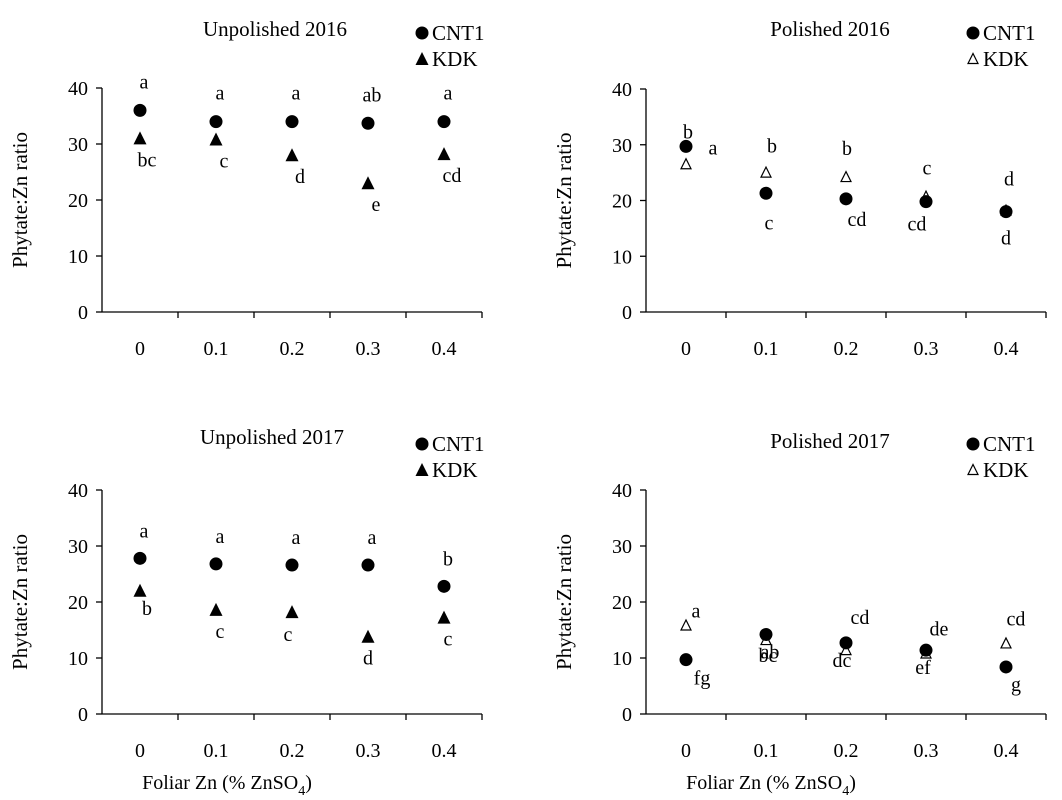  What do you see at coordinates (939, 630) in the screenshot?
I see `significance-letter-kdk: de` at bounding box center [939, 630].